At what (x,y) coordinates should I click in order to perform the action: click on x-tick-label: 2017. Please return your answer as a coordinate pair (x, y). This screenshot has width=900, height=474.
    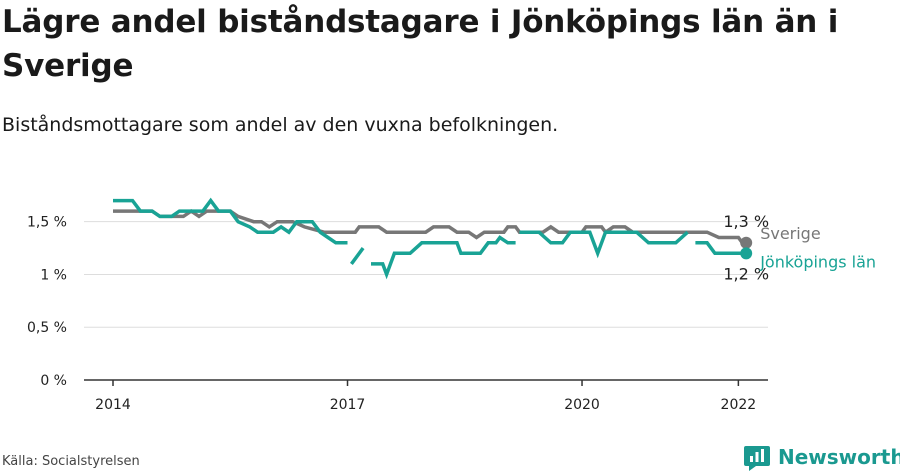
    Looking at the image, I should click on (348, 405).